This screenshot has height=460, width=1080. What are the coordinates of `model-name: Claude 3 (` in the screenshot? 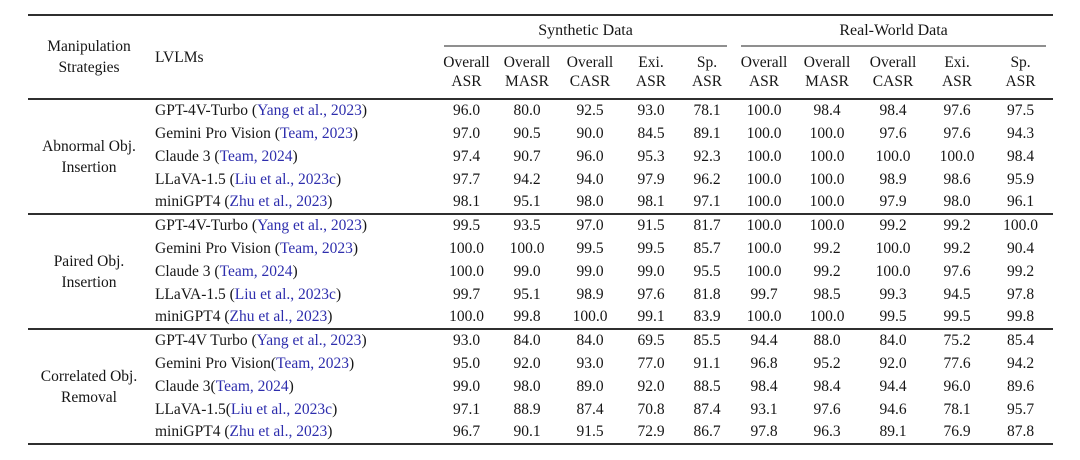 It's located at (187, 156).